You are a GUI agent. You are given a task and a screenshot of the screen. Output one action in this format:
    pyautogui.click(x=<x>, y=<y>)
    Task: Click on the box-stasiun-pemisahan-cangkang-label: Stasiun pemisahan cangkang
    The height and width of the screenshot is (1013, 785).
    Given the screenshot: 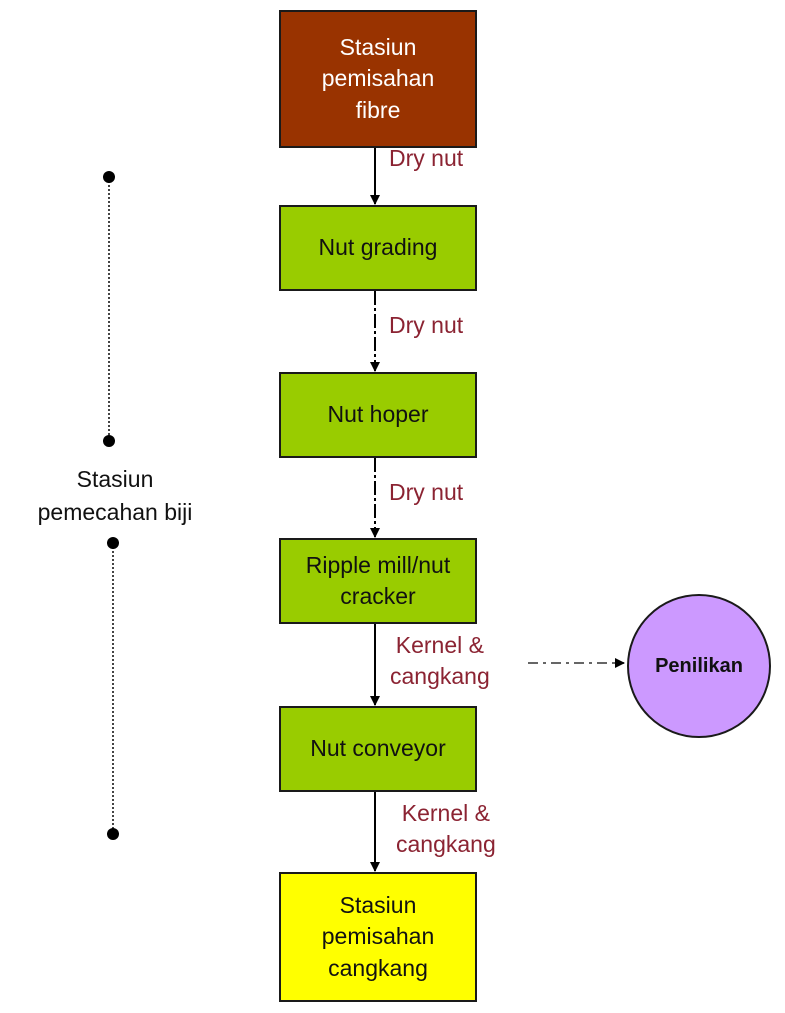 What is the action you would take?
    pyautogui.click(x=378, y=936)
    